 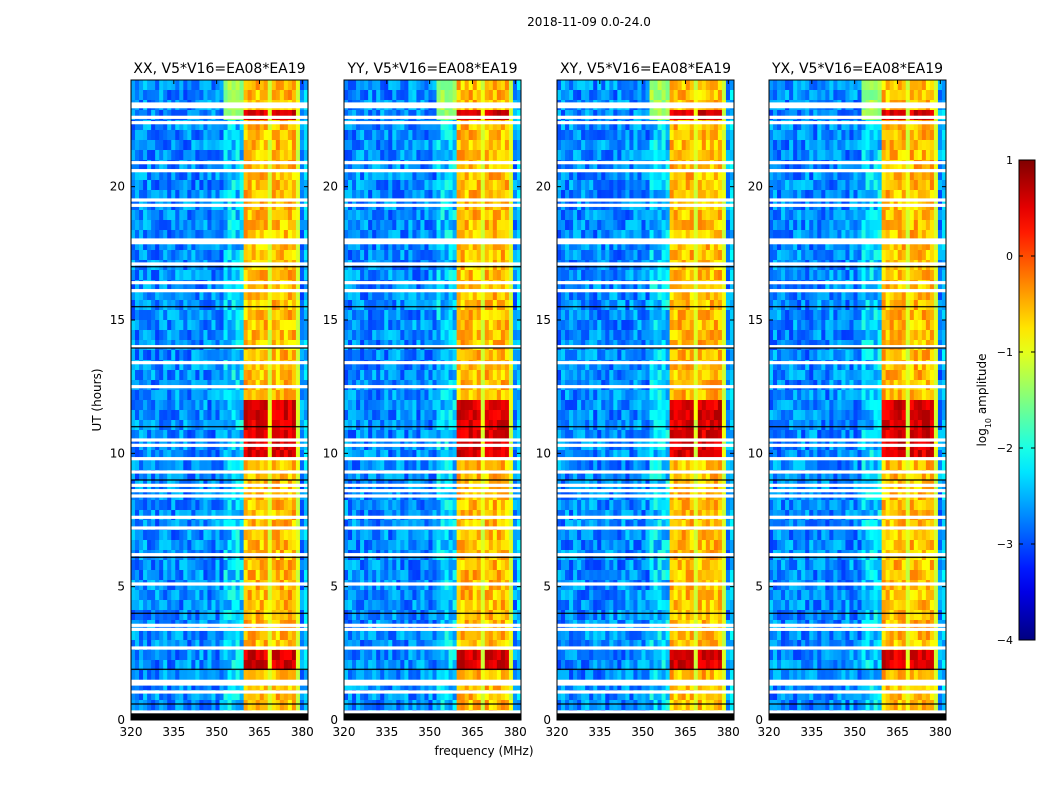 I want to click on colorbar-tick-label: −3, so click(x=1005, y=544).